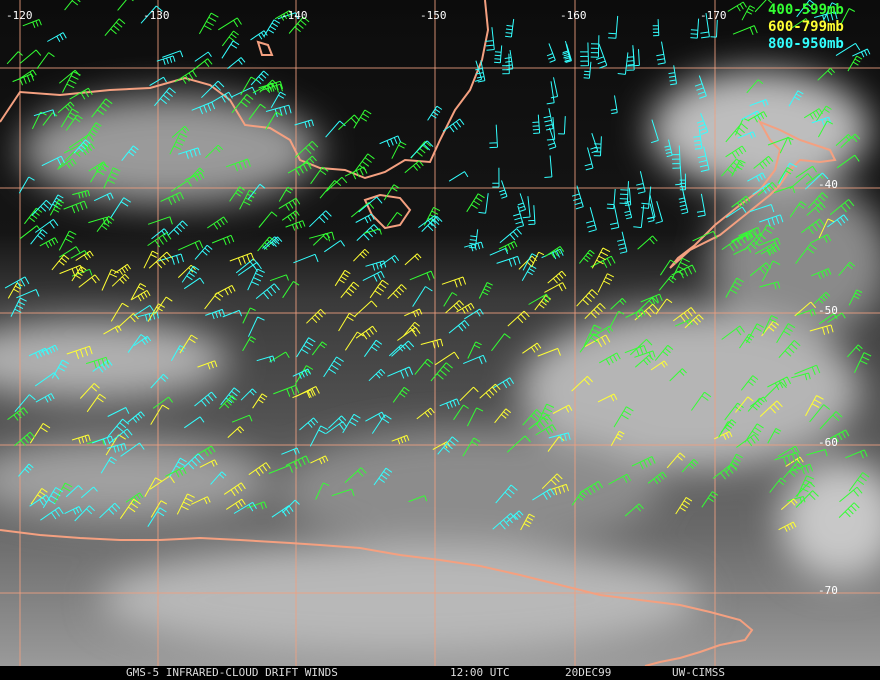  I want to click on legend-entry: 400-599mb, so click(806, 10).